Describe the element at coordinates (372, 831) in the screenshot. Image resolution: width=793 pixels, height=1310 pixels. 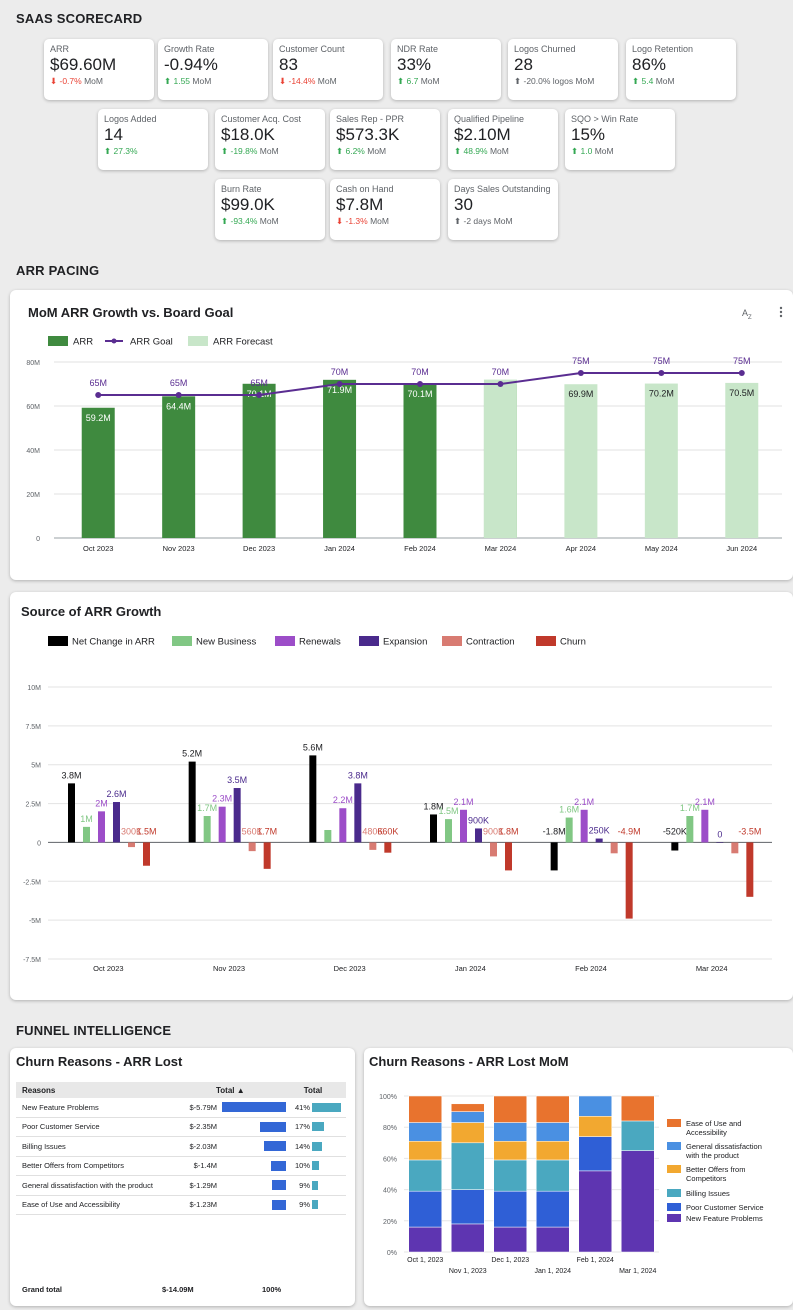
I see `bar-data-label: 480K` at that location.